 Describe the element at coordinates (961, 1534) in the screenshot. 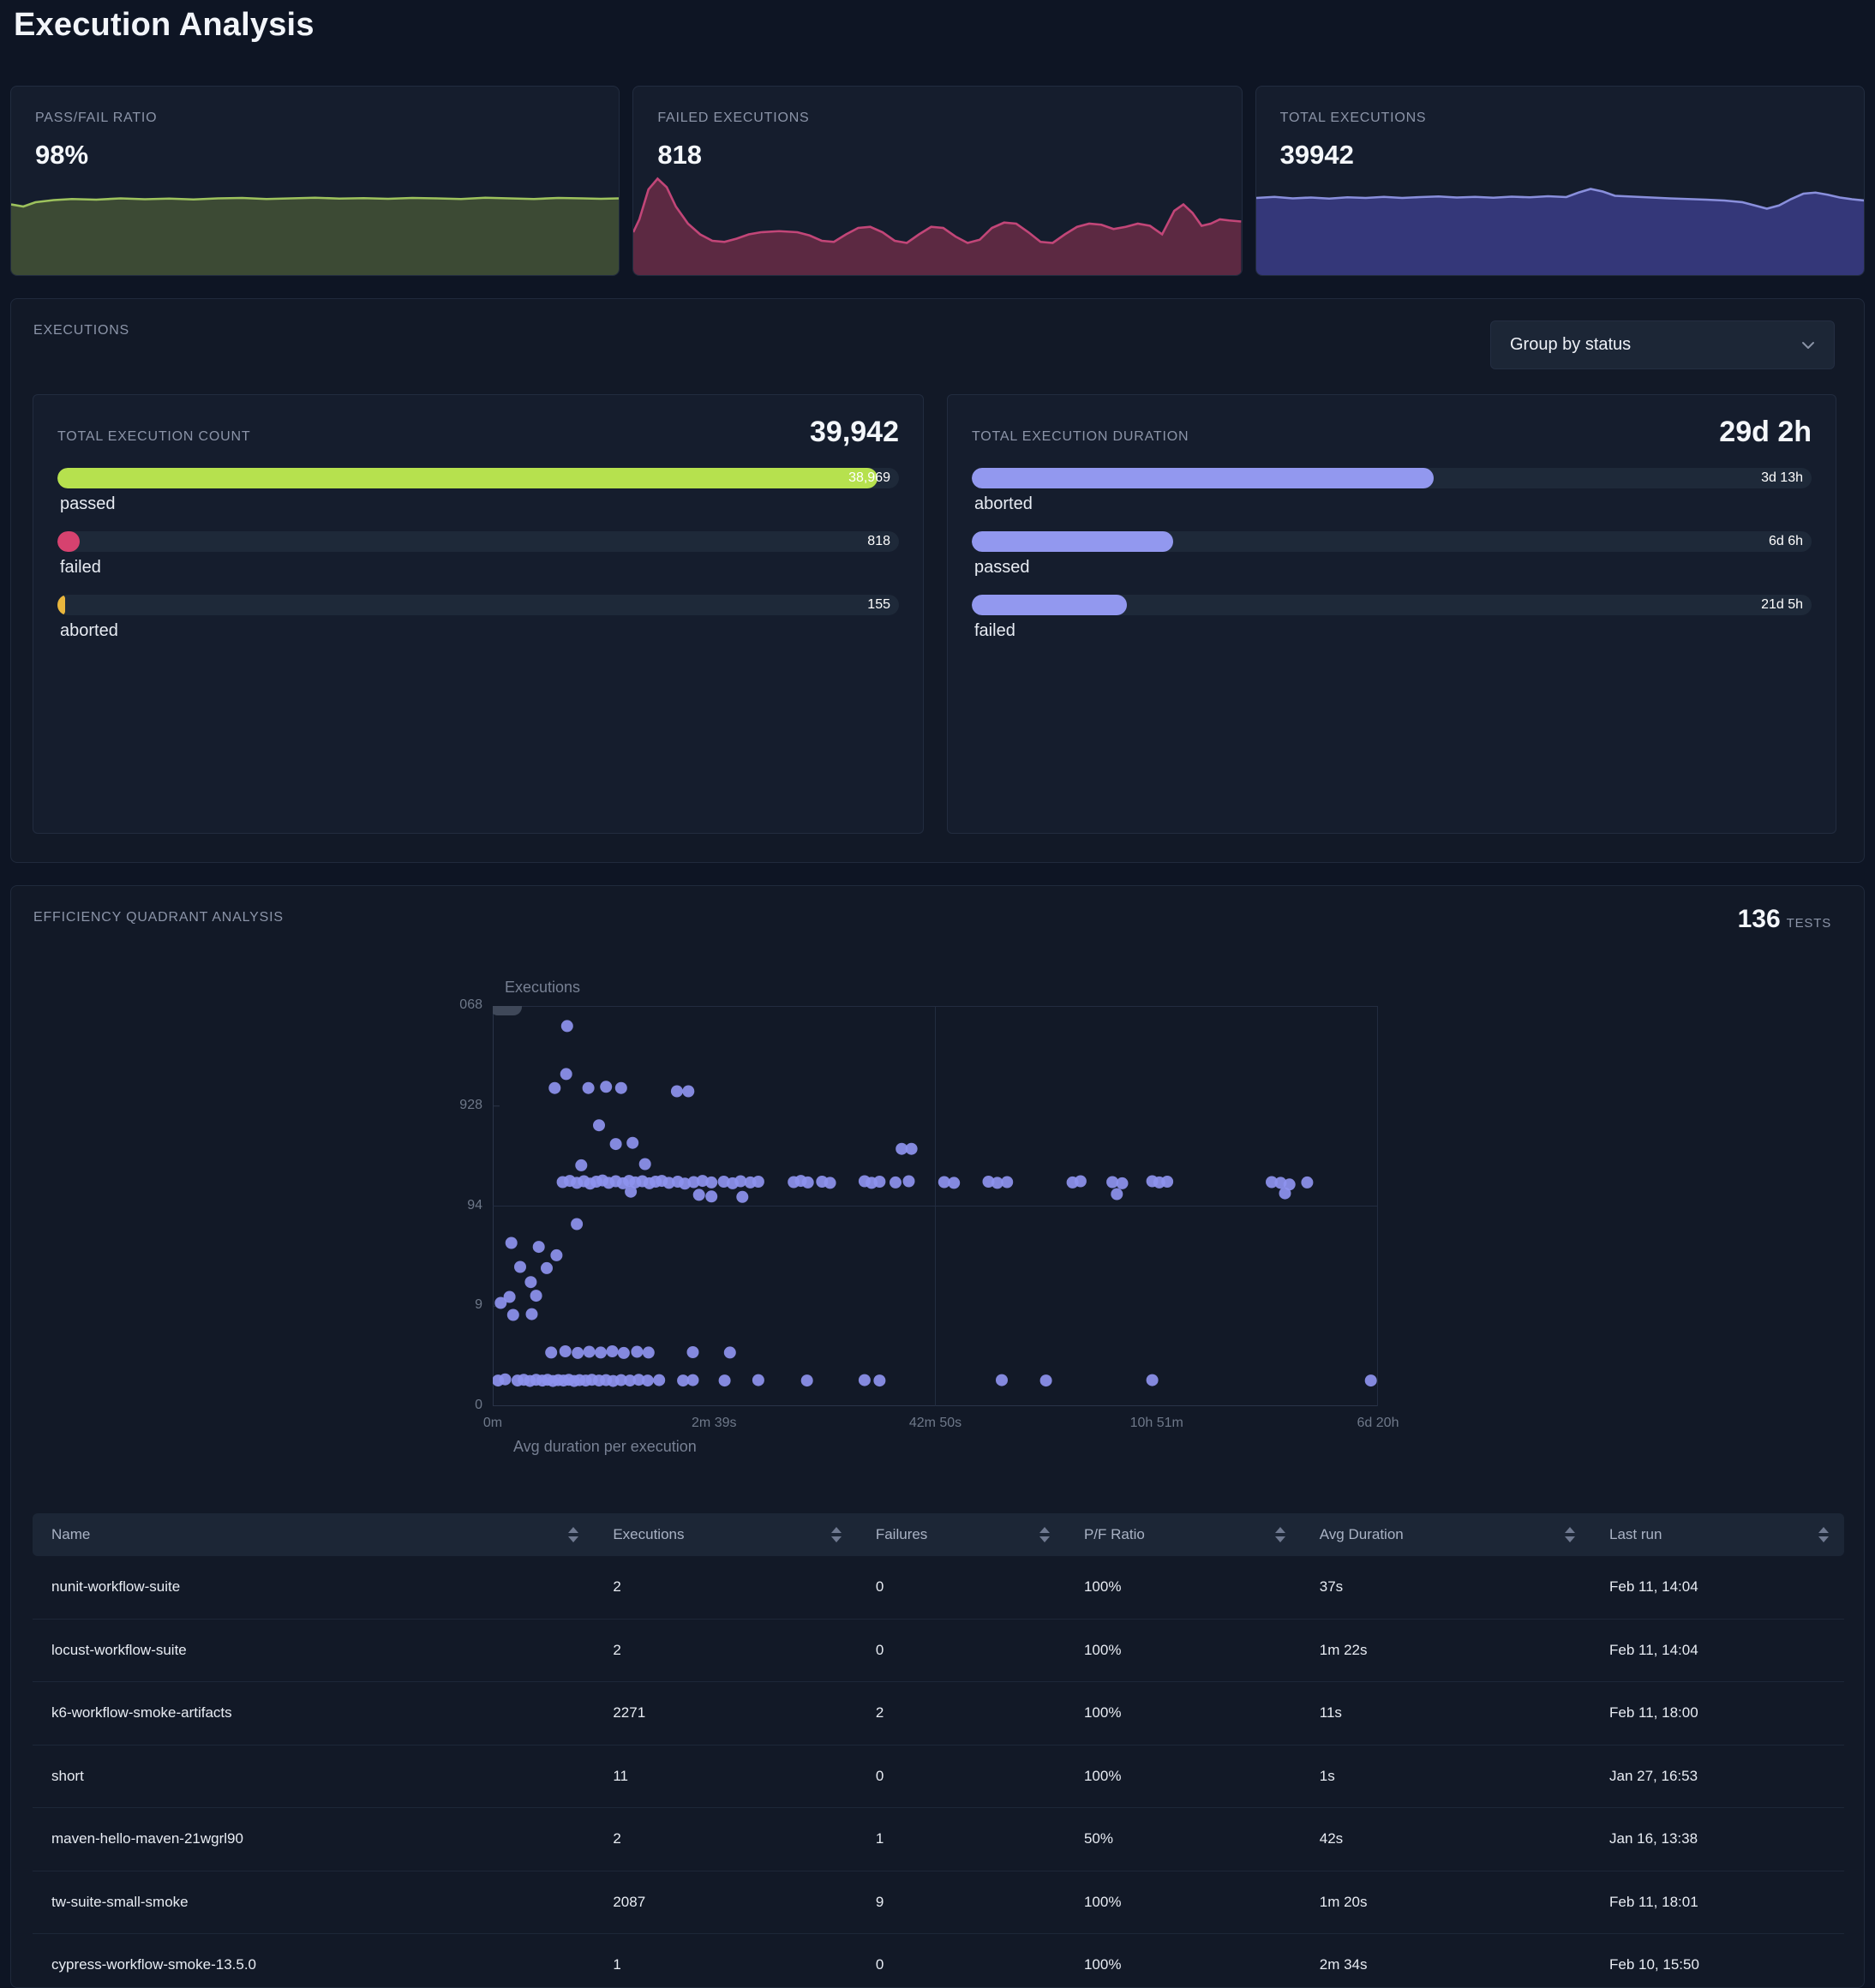

I see `column-header-failures: Failures` at that location.